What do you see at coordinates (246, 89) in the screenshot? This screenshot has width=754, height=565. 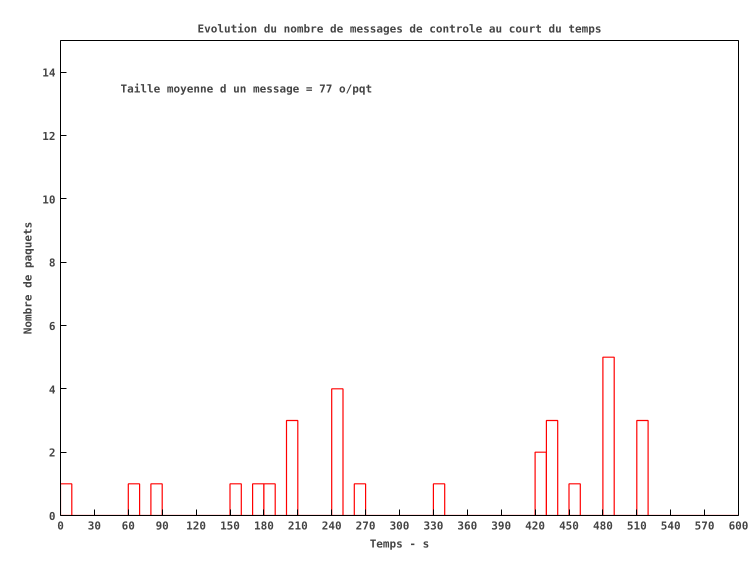 I see `annotation: Taille moyenne d un message = 77 o/pqt` at bounding box center [246, 89].